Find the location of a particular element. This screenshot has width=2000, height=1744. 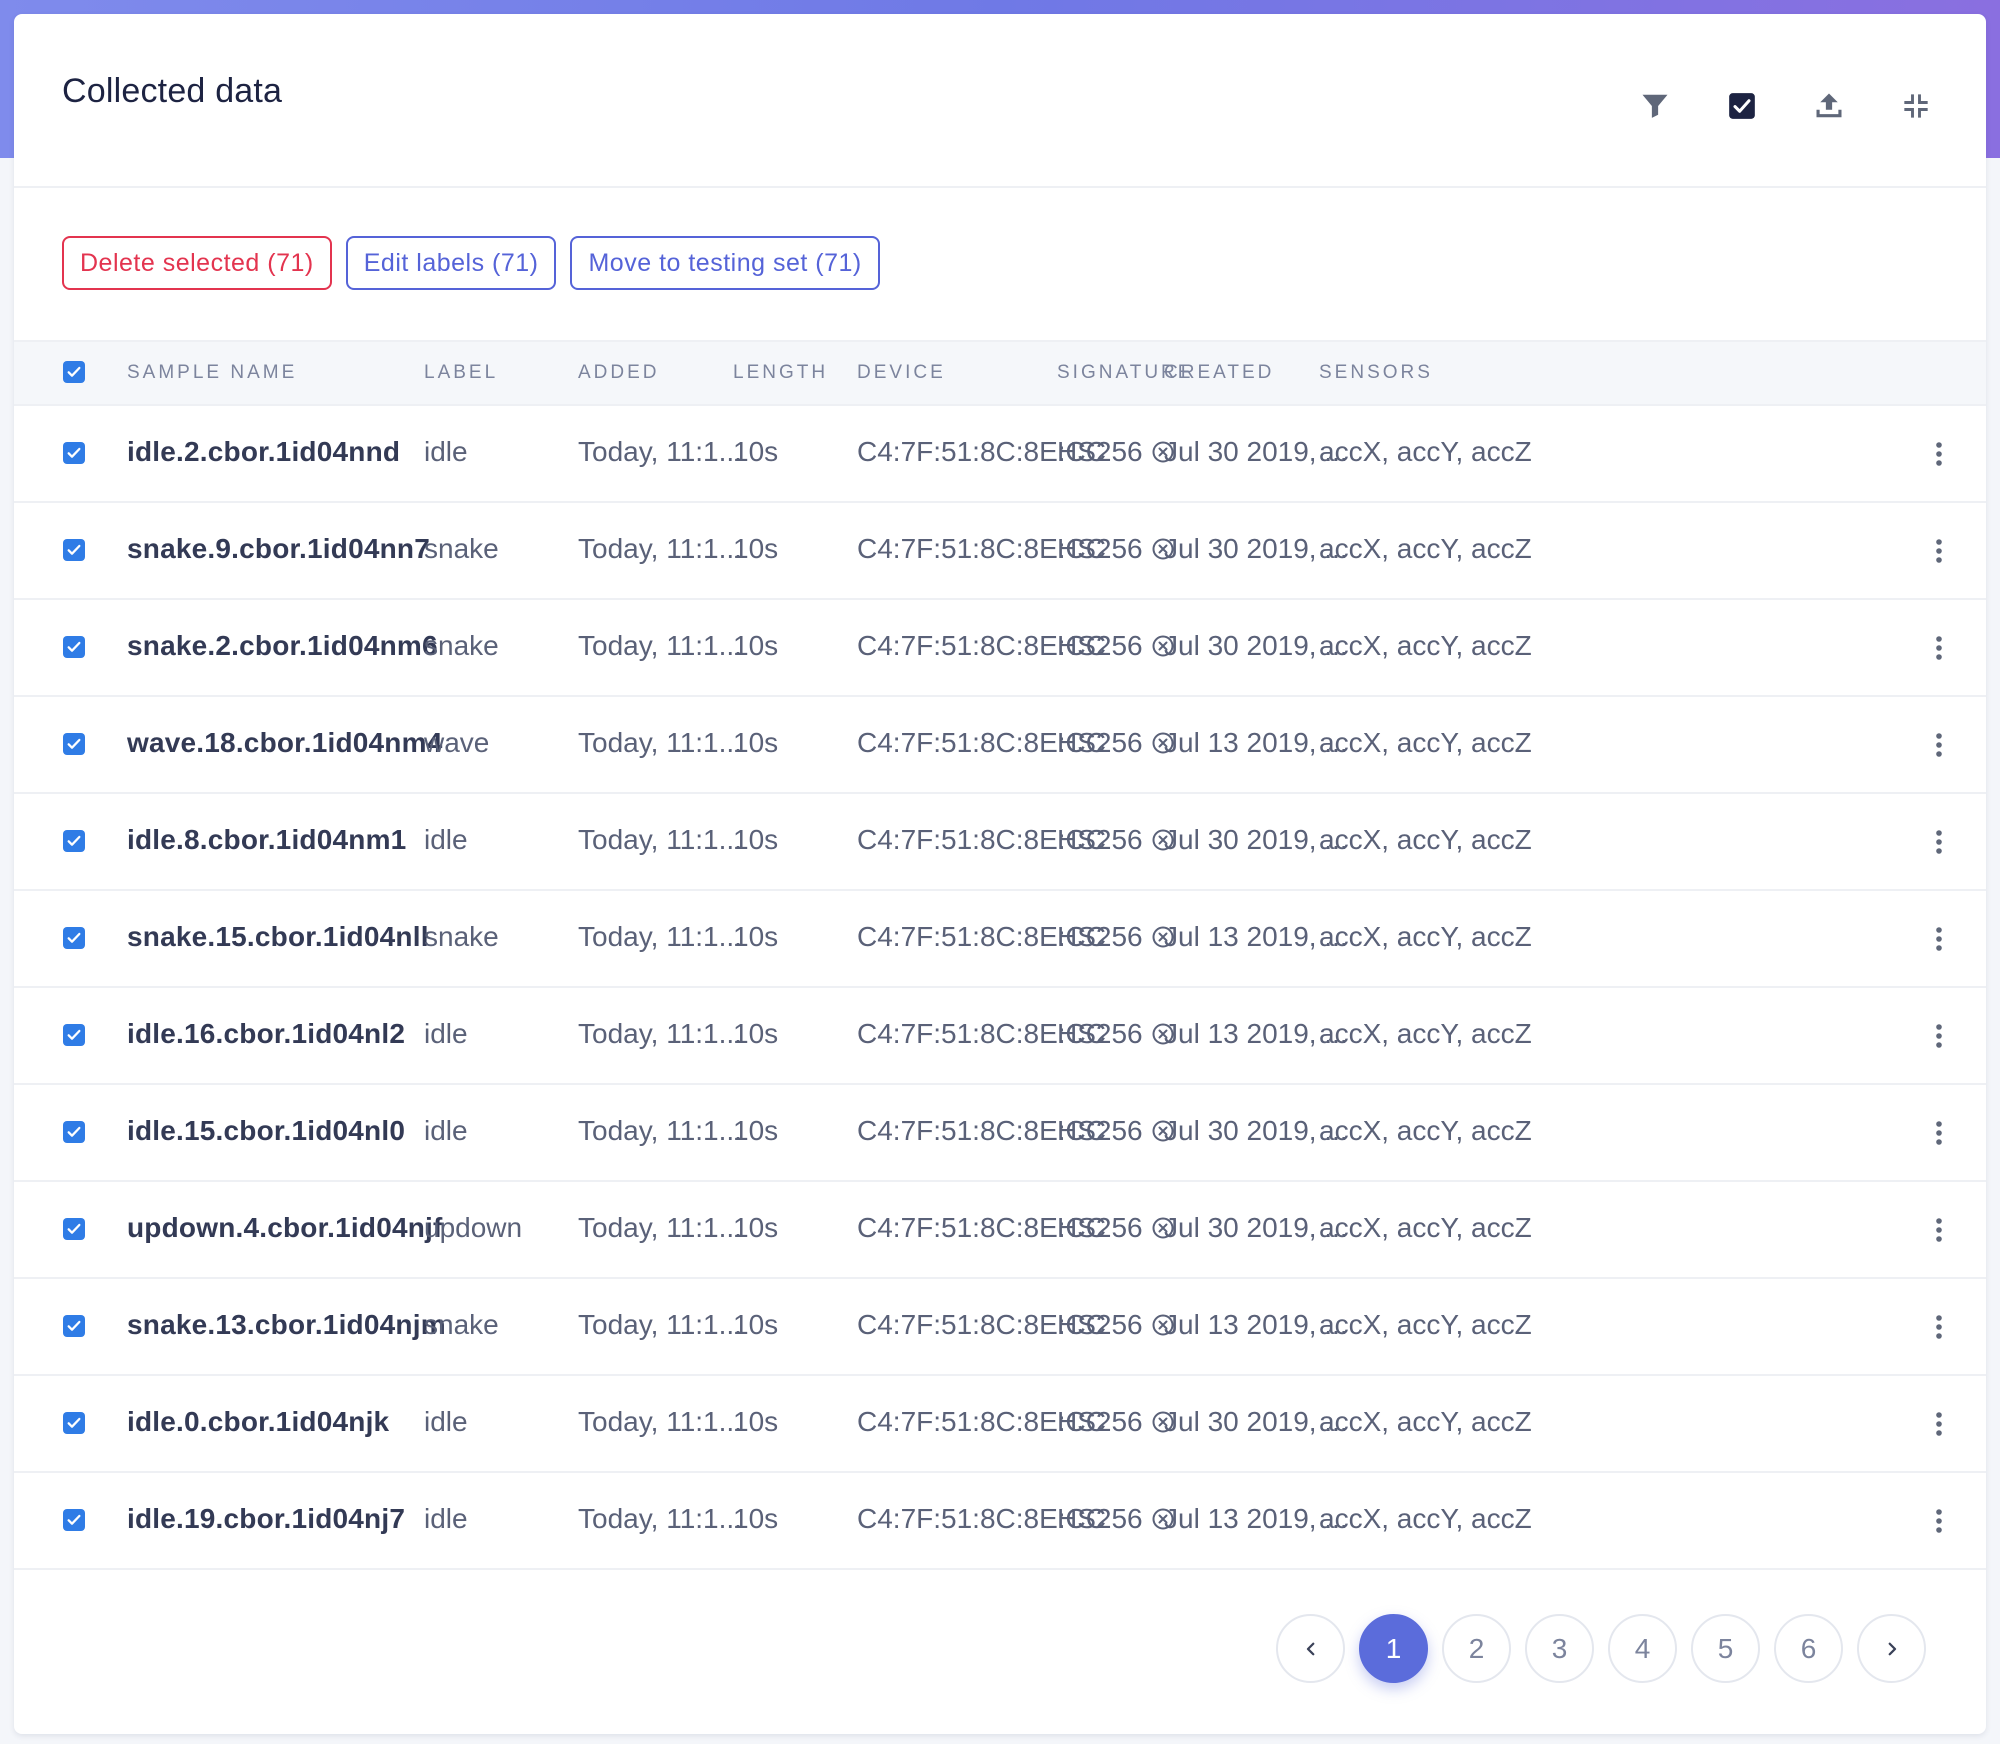

column-created: CREATED is located at coordinates (1219, 372).